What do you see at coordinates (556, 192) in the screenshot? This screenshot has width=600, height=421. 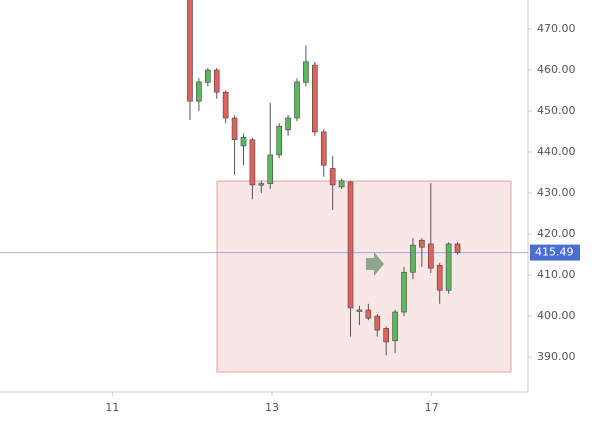 I see `y-tick-label: 430.00` at bounding box center [556, 192].